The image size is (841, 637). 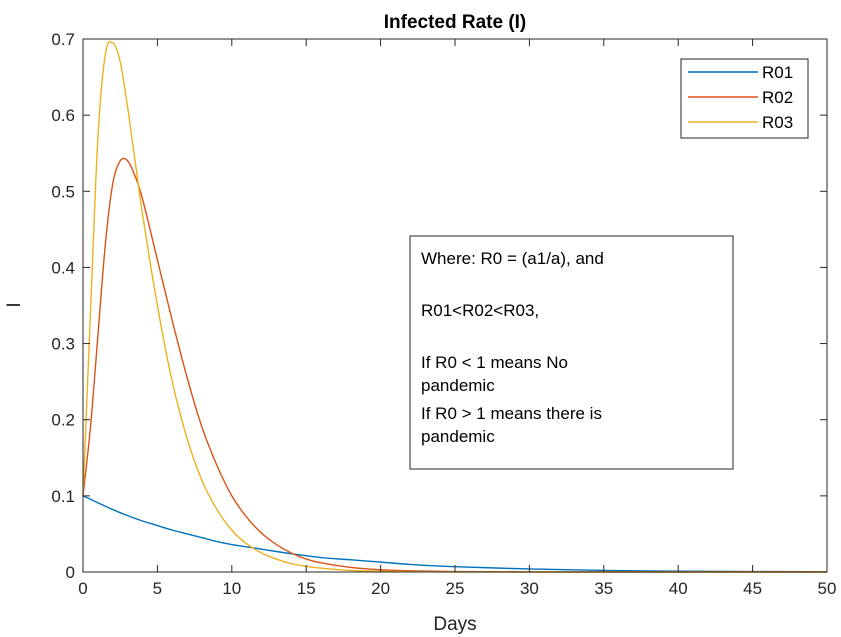 What do you see at coordinates (494, 362) in the screenshot?
I see `annotation-line: If R0 < 1 means No` at bounding box center [494, 362].